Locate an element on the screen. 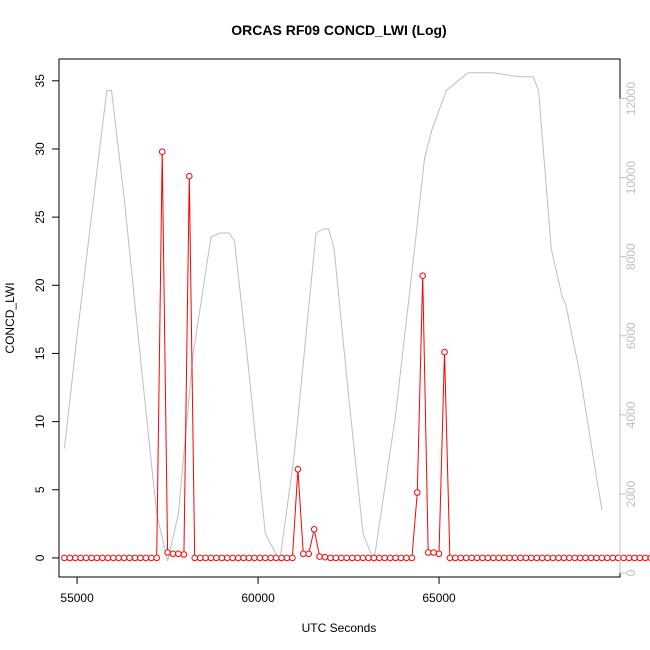 The width and height of the screenshot is (650, 650). y2-tick-label: 4000 is located at coordinates (631, 414).